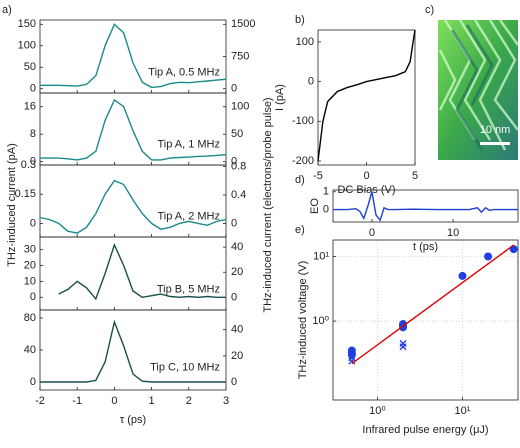  What do you see at coordinates (300, 180) in the screenshot?
I see `panel-label: d)` at bounding box center [300, 180].